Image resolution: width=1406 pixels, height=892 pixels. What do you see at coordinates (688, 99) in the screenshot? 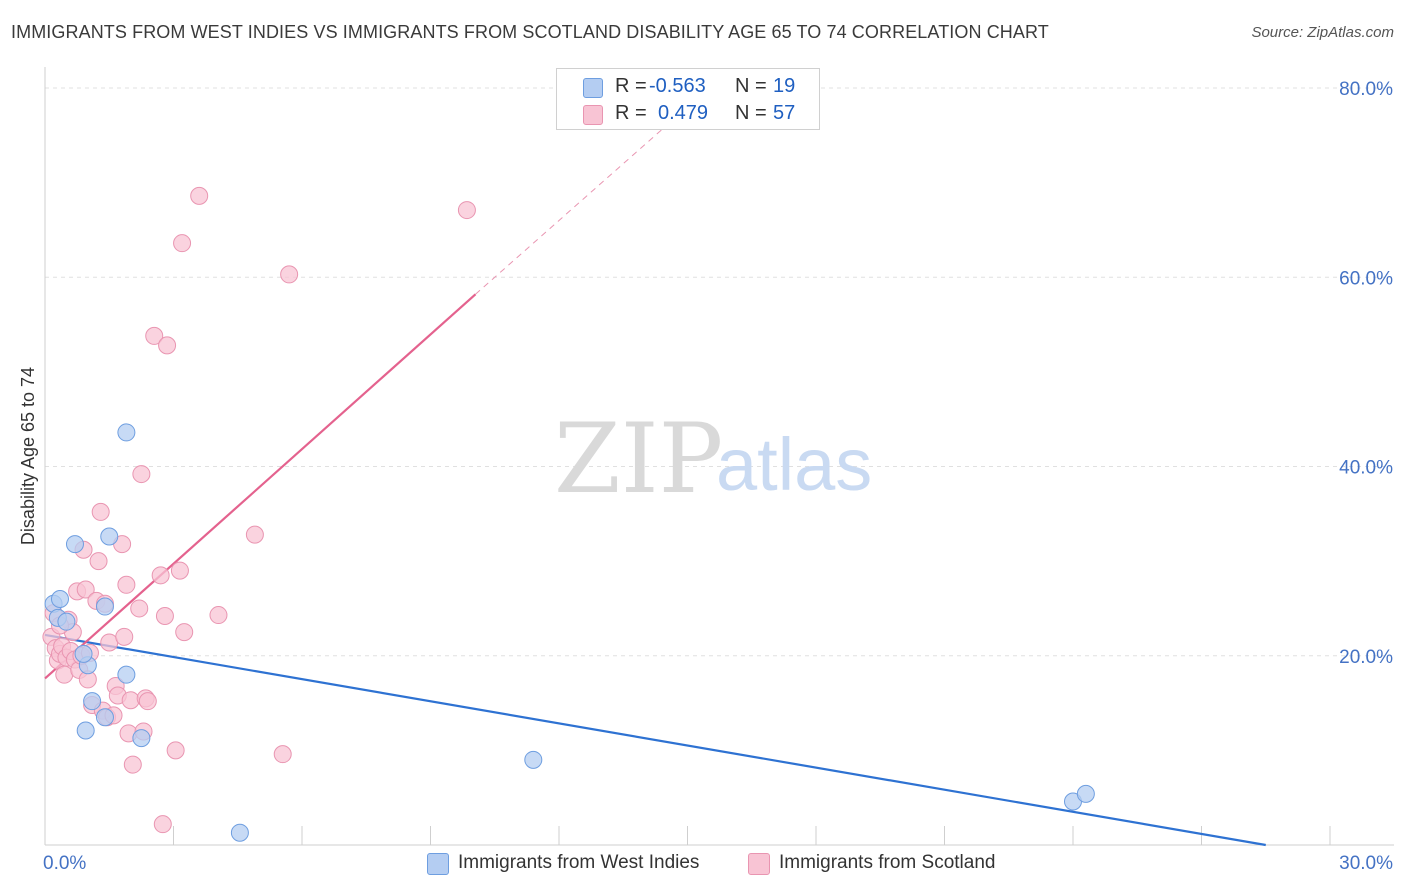
I see `correlation-legend: R = -0.563 N = 19 R = 0.479 N = 57` at bounding box center [688, 99].